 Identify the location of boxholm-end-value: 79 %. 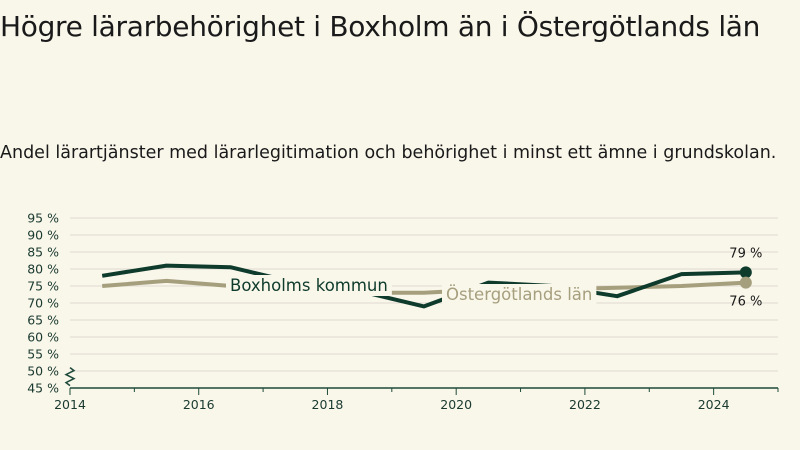
(745, 253).